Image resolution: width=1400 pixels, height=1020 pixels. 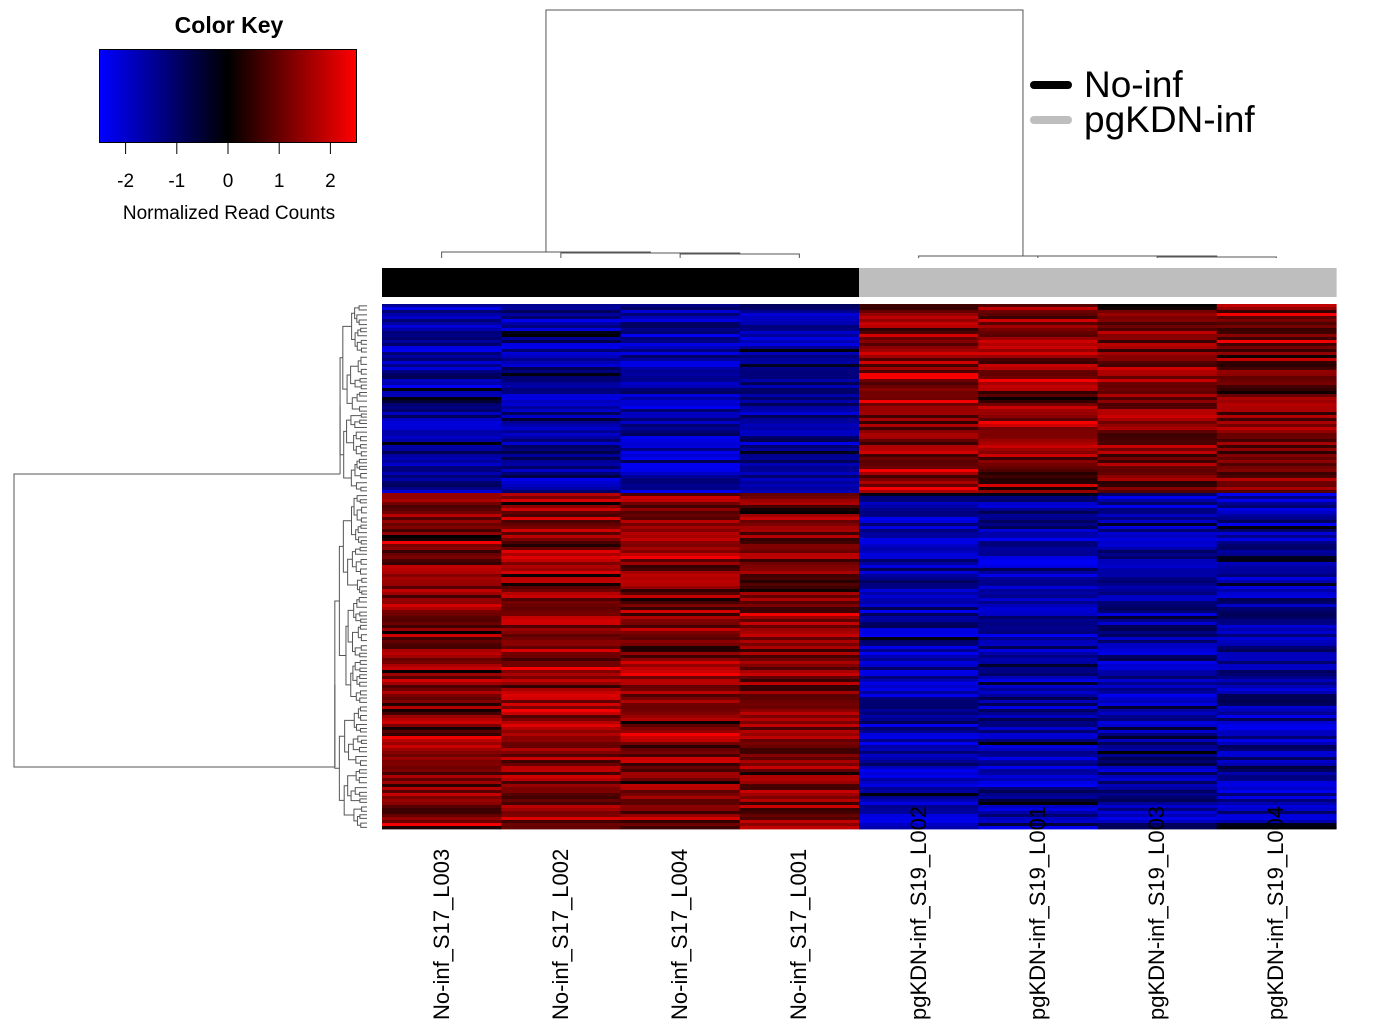 What do you see at coordinates (229, 25) in the screenshot?
I see `color-key-title: Color Key` at bounding box center [229, 25].